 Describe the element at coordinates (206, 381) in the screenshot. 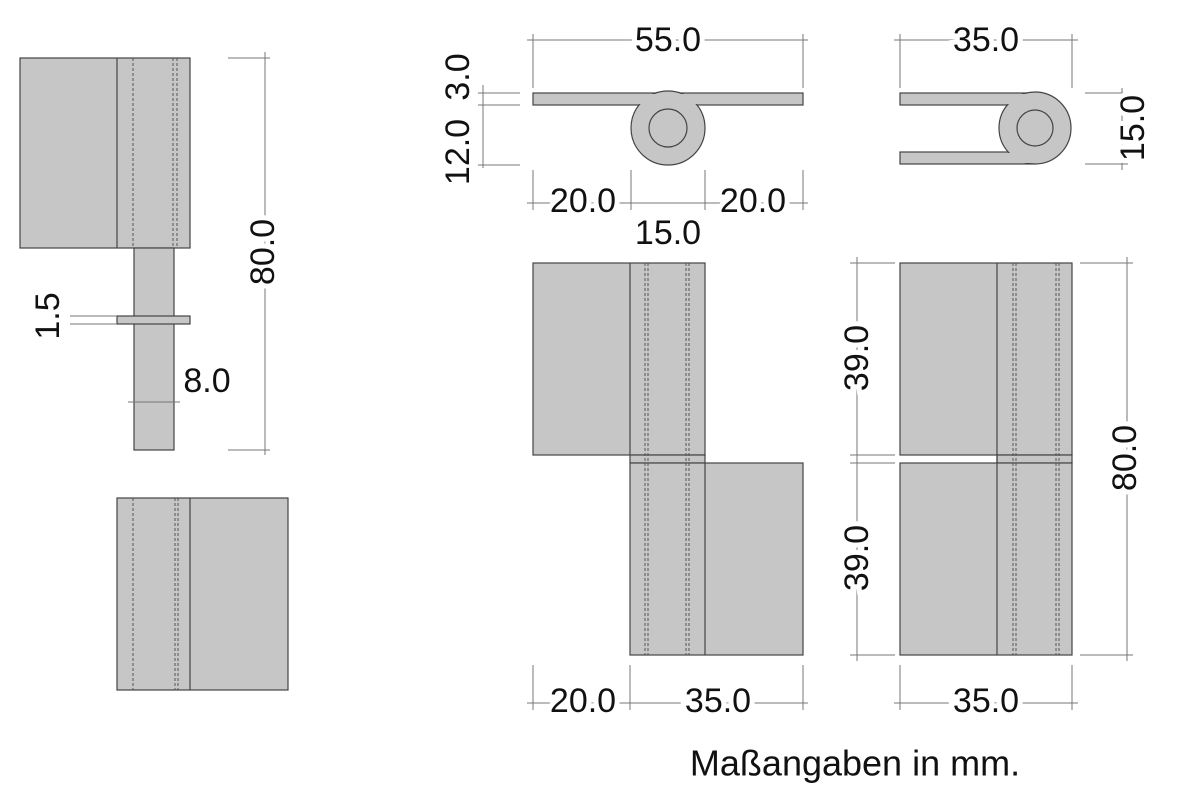

I see `dim-label: 8.0` at that location.